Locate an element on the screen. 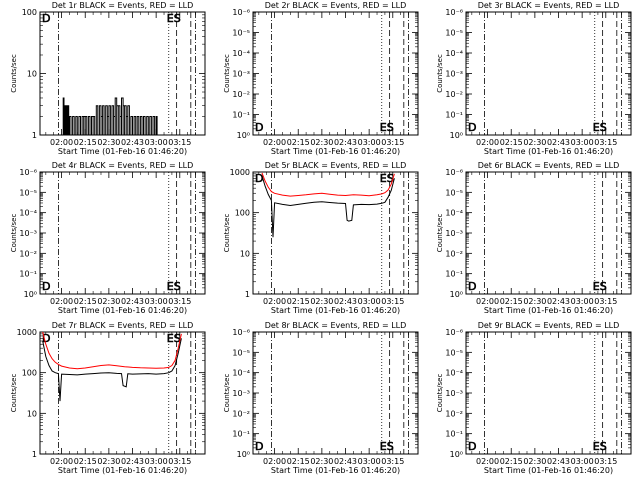  panel-title: Det 2r BLACK = Events, RED = LLD is located at coordinates (336, 5).